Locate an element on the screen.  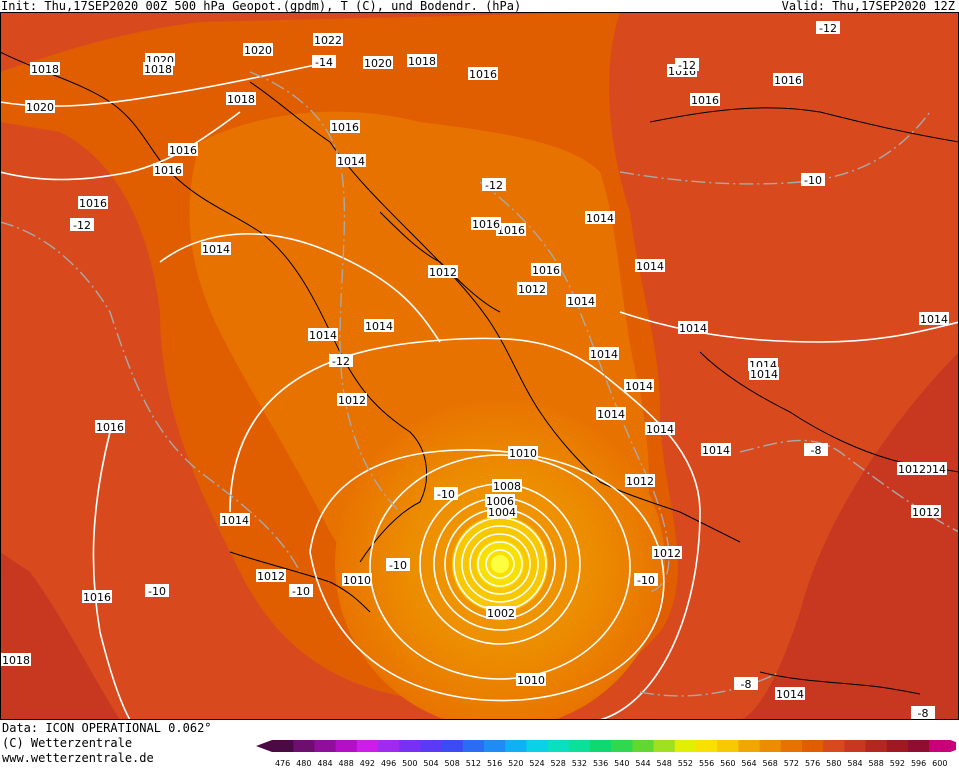
svg-text: 1020 is located at coordinates (40, 107).